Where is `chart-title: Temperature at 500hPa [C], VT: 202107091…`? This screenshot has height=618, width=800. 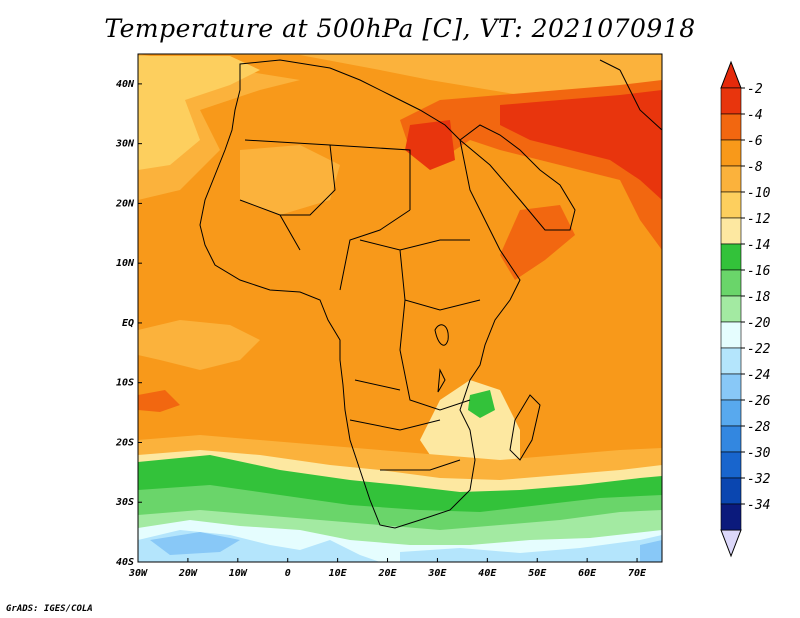 chart-title: Temperature at 500hPa [C], VT: 202107091… is located at coordinates (400, 28).